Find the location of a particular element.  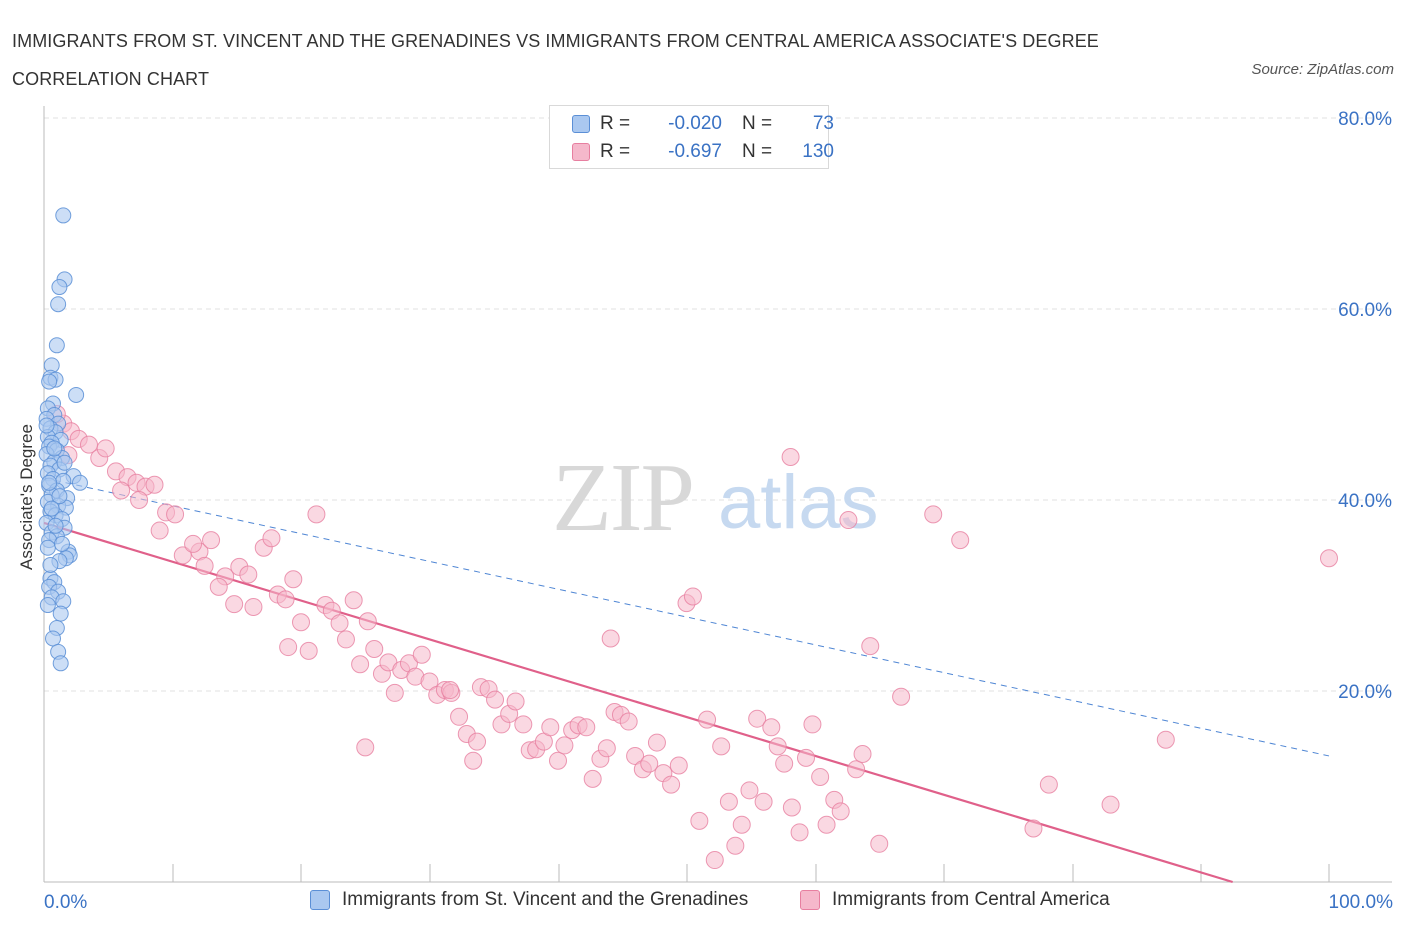

st-vincent-legend-swatch is located at coordinates (320, 900).